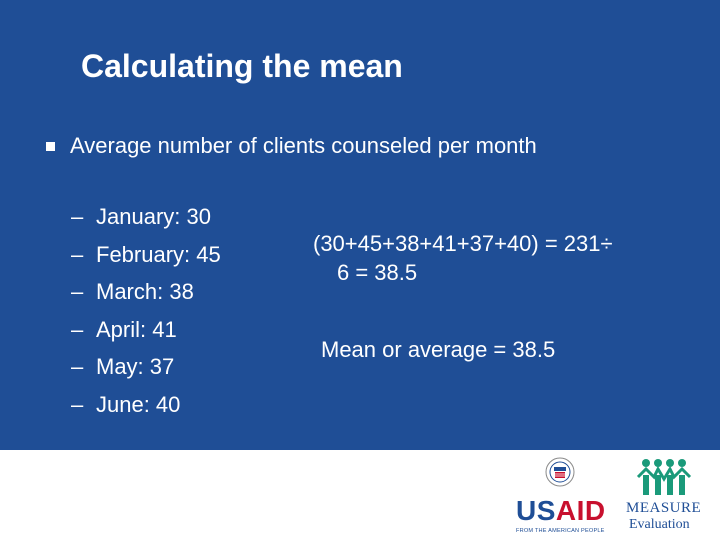 The image size is (720, 540). I want to click on list-item-may: – May: 37, so click(146, 367).